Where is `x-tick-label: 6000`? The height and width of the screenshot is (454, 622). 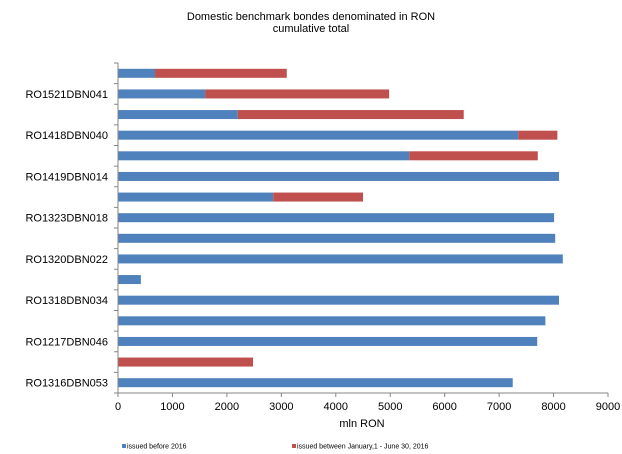
x-tick-label: 6000 is located at coordinates (444, 407).